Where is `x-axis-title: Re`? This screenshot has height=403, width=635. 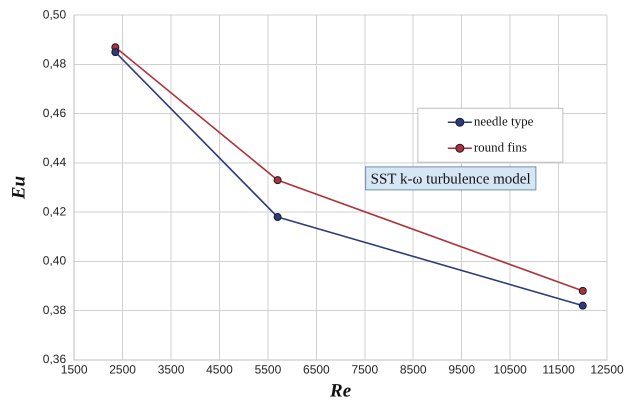
x-axis-title: Re is located at coordinates (340, 391).